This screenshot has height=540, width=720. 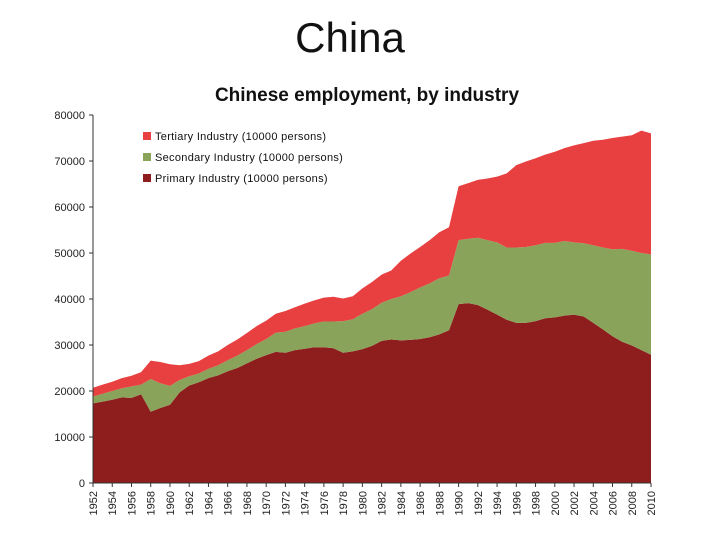 I want to click on y-tick-label: 30000, so click(x=69, y=346).